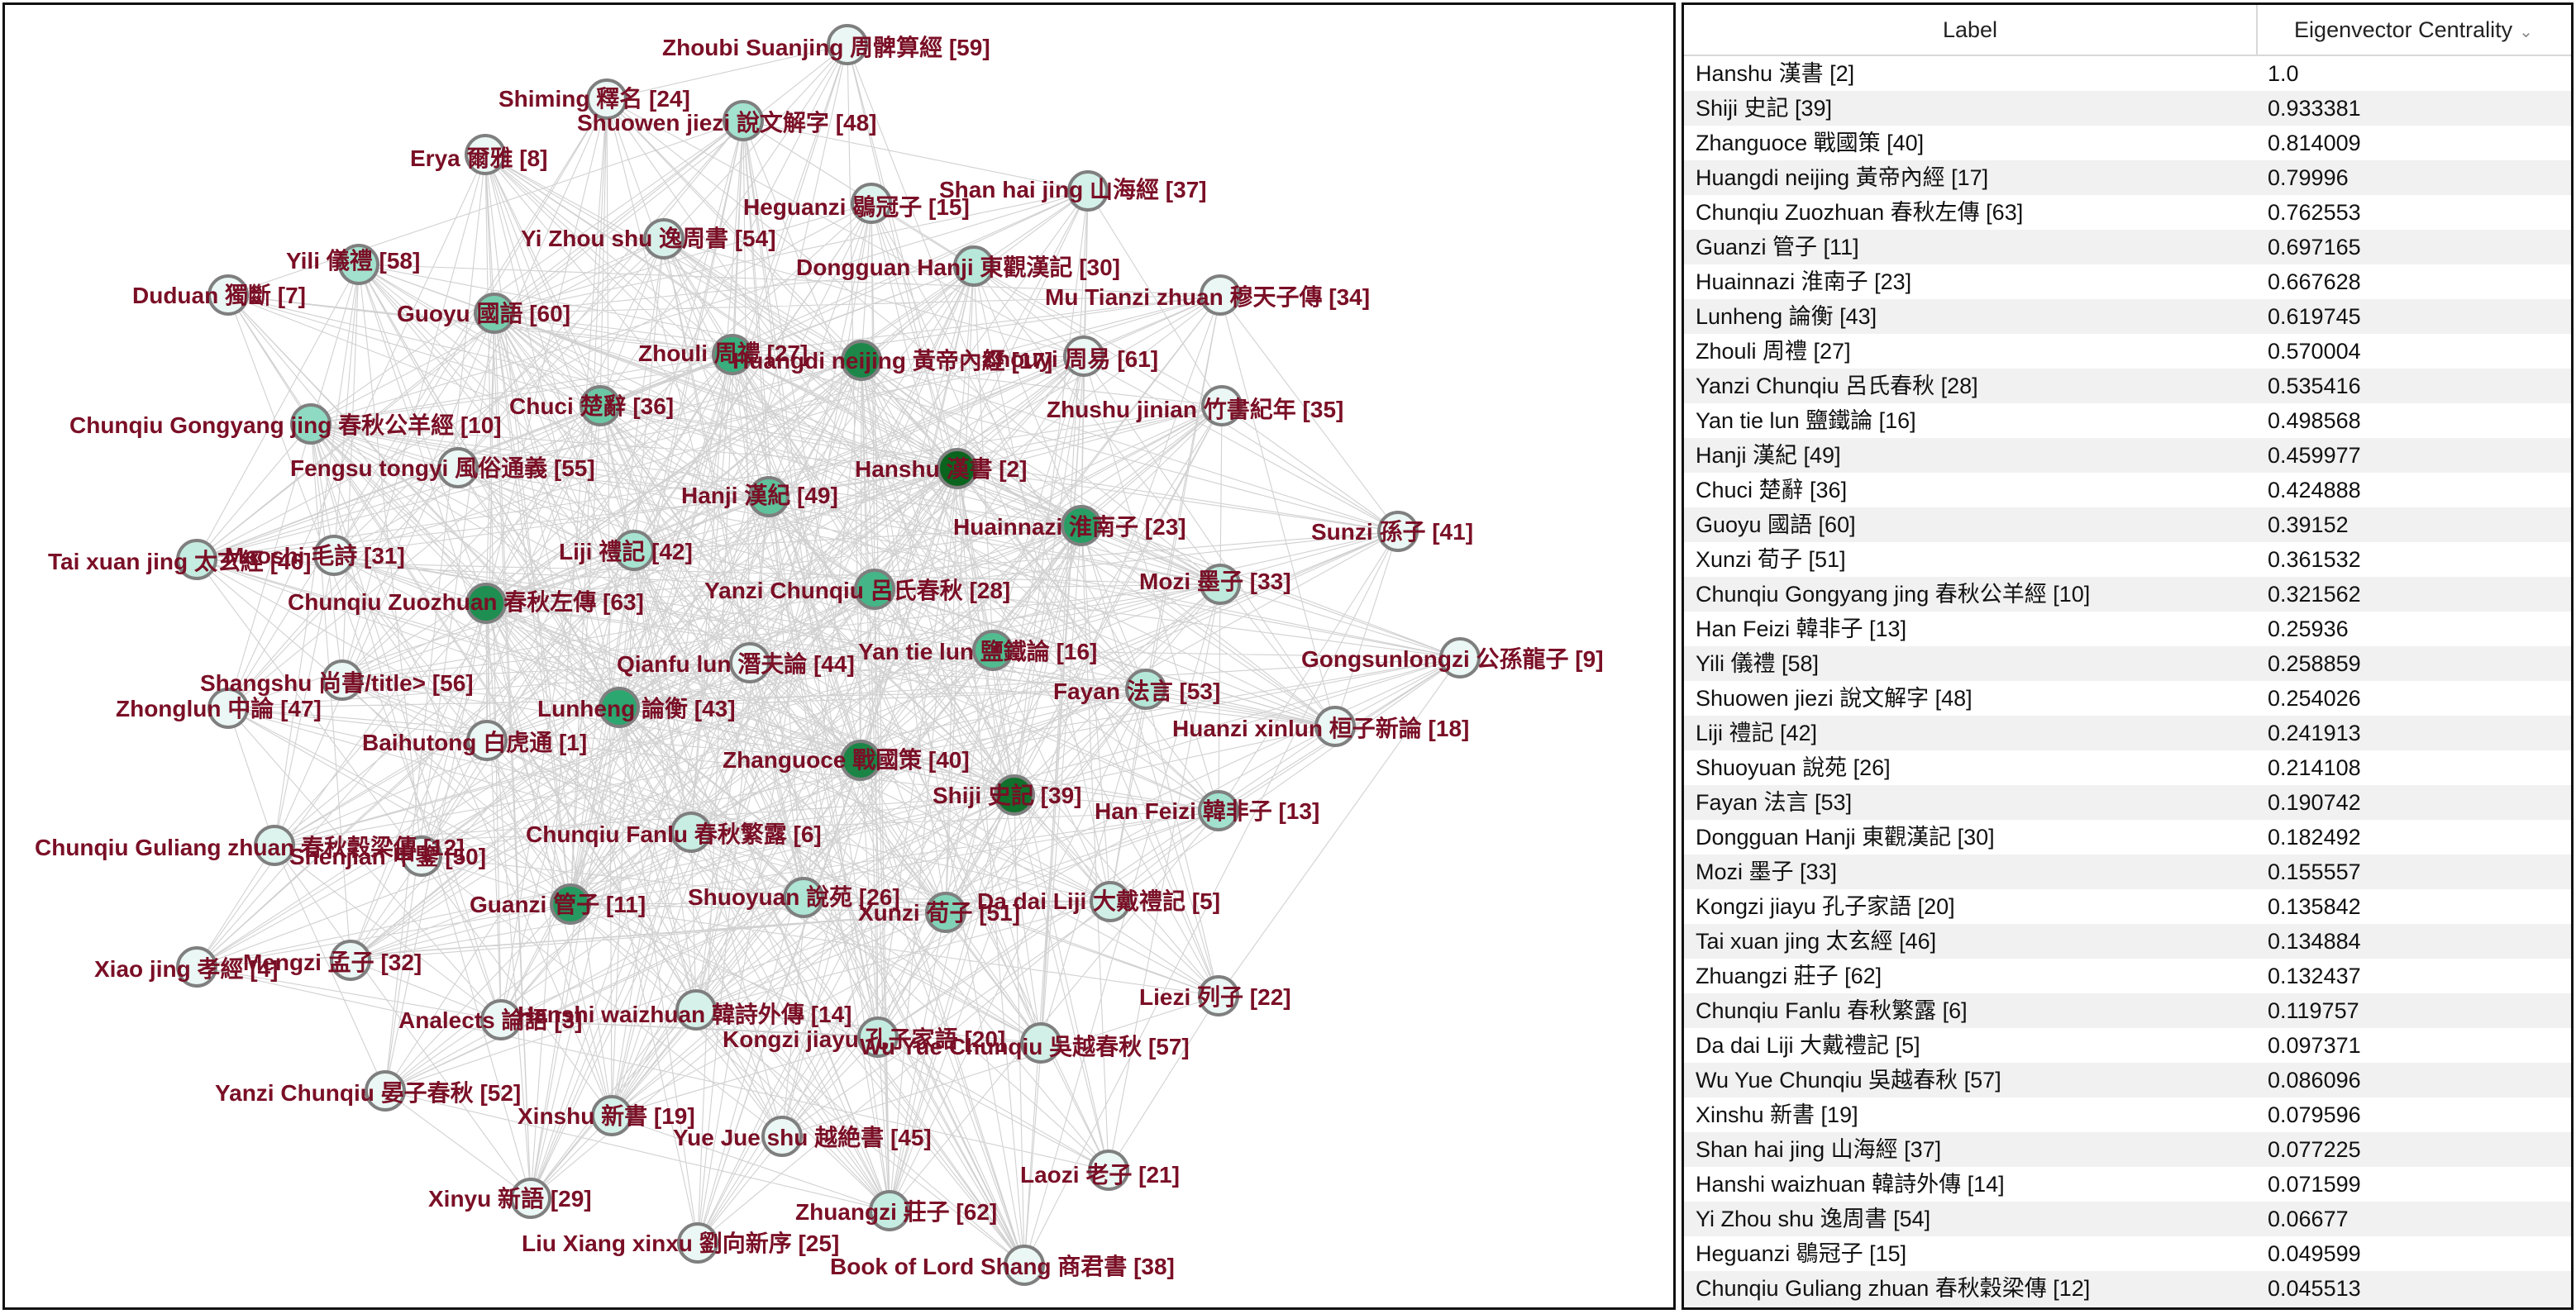 The height and width of the screenshot is (1314, 2576). Describe the element at coordinates (2127, 838) in the screenshot. I see `table-row: Dongguan Hanji 東觀漢記 [30] 0.182492` at that location.